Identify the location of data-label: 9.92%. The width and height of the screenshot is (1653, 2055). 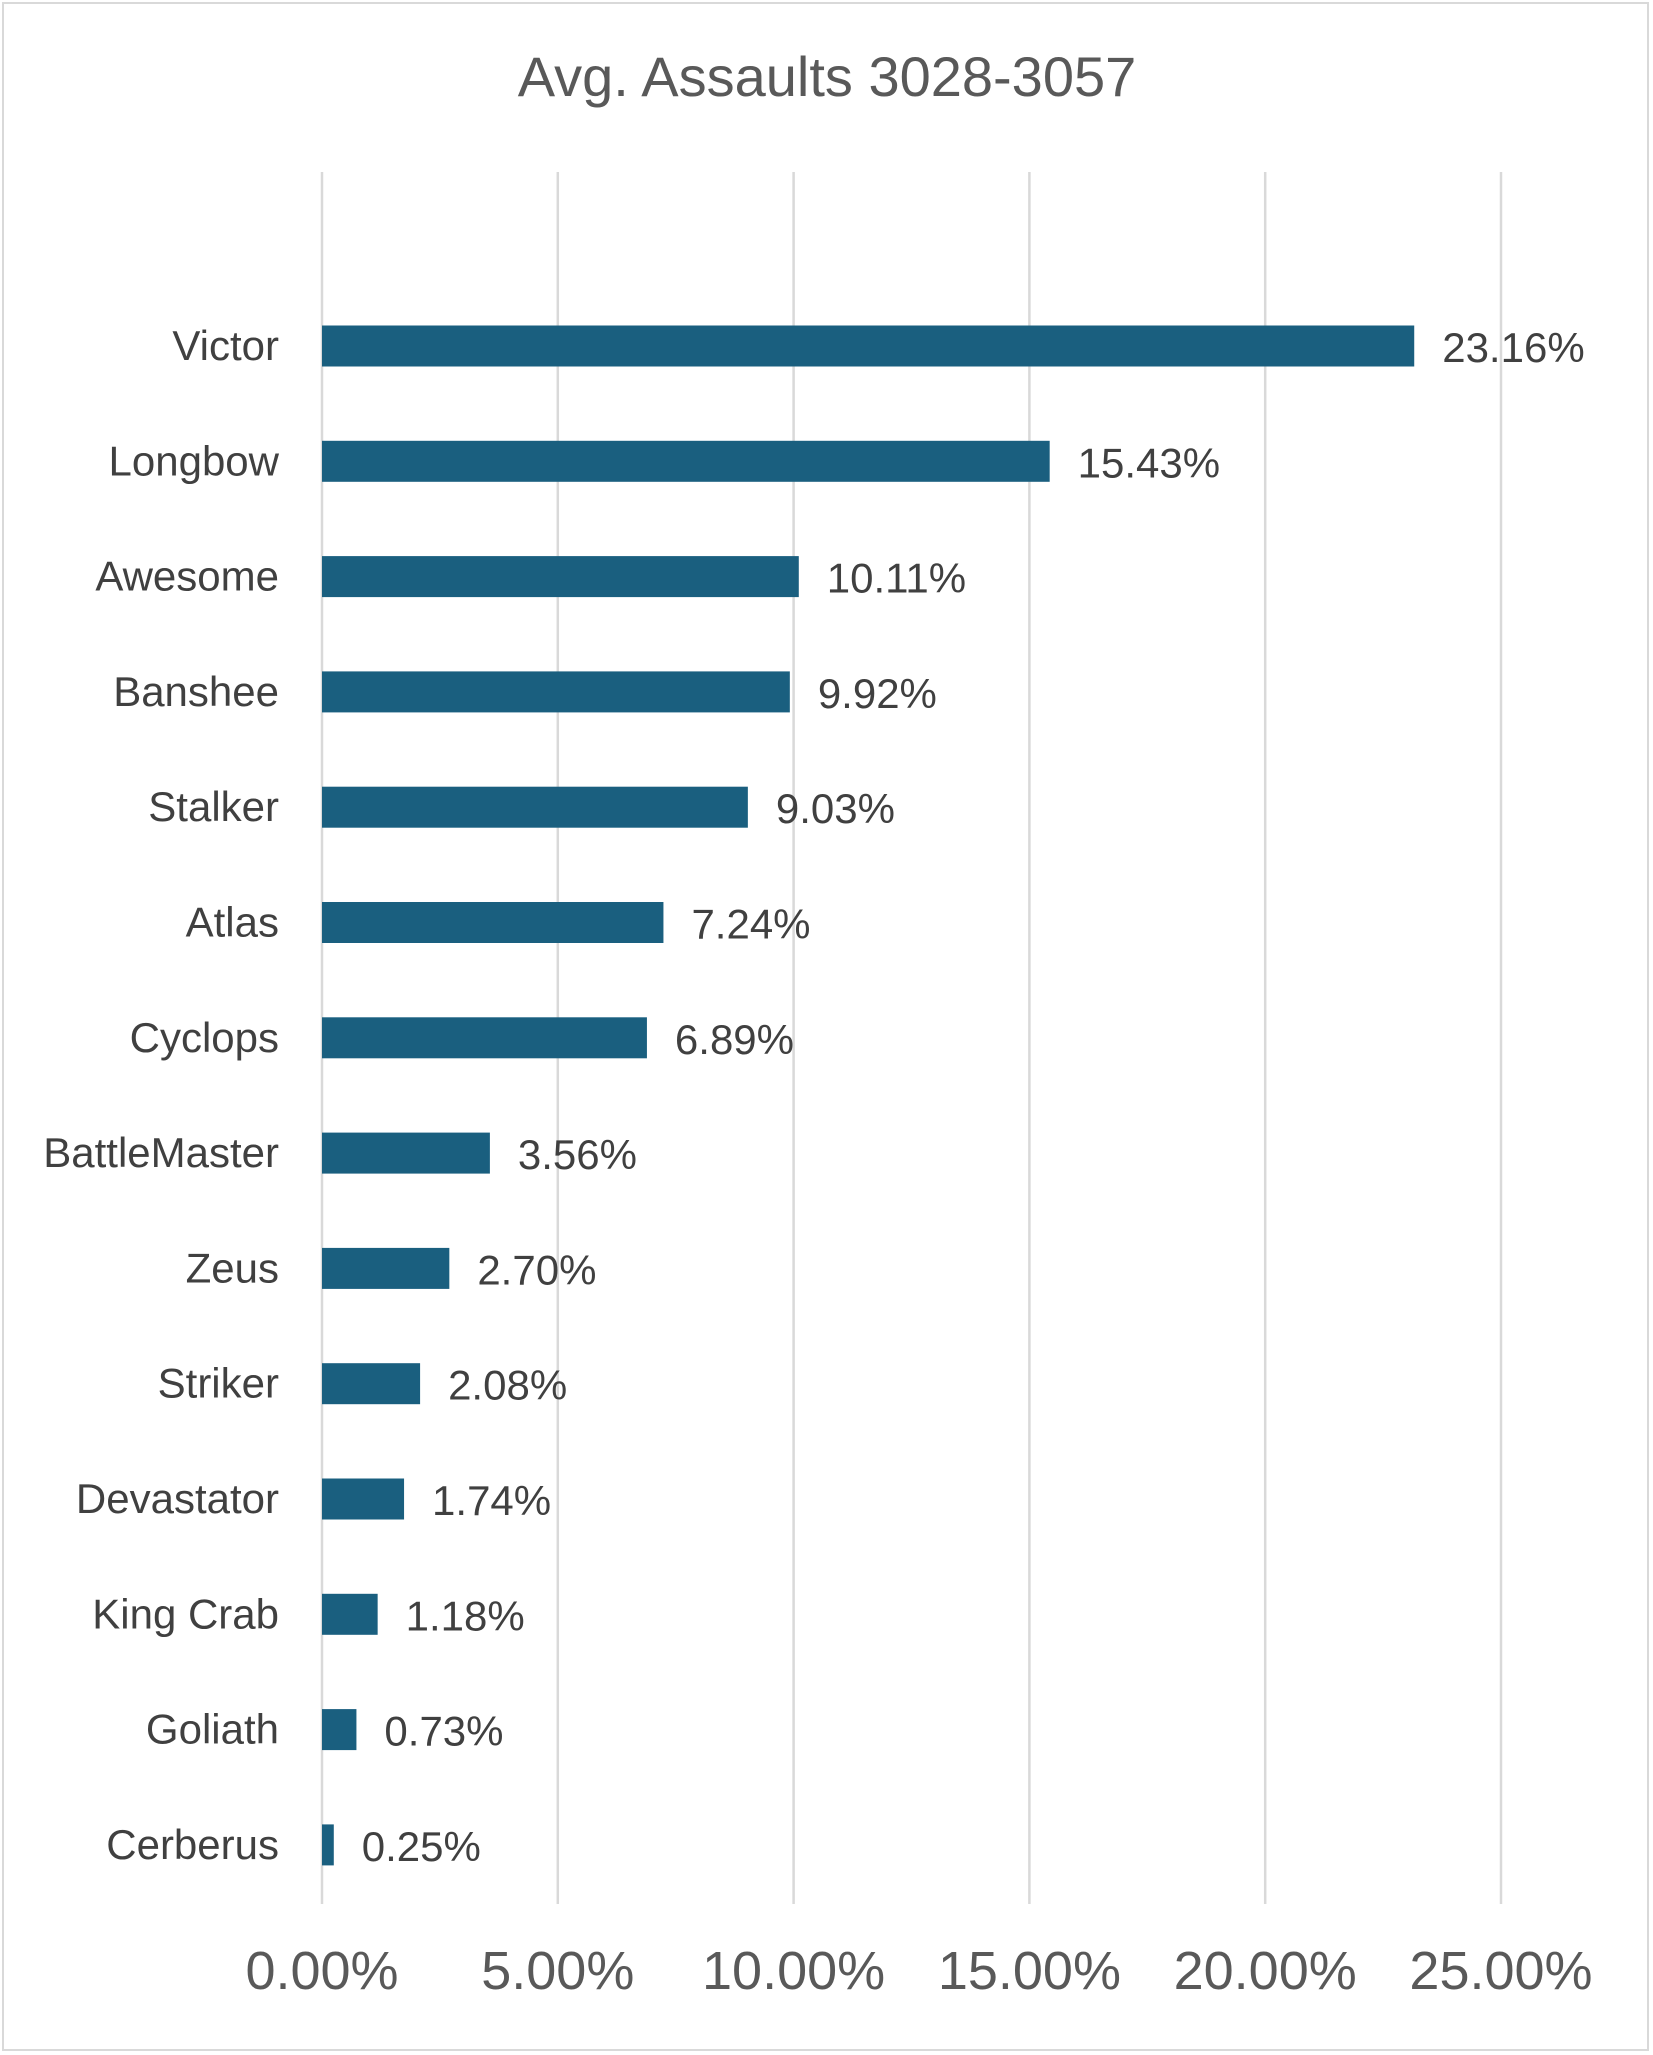
(877, 693).